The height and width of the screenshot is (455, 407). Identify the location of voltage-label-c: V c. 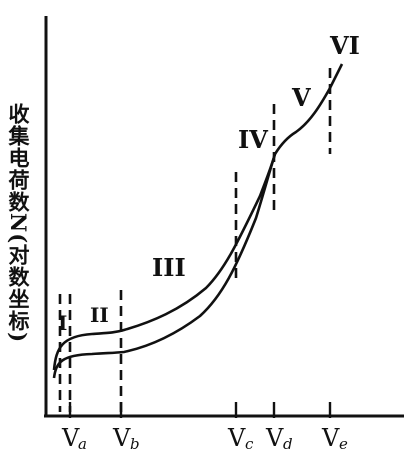
(240, 438).